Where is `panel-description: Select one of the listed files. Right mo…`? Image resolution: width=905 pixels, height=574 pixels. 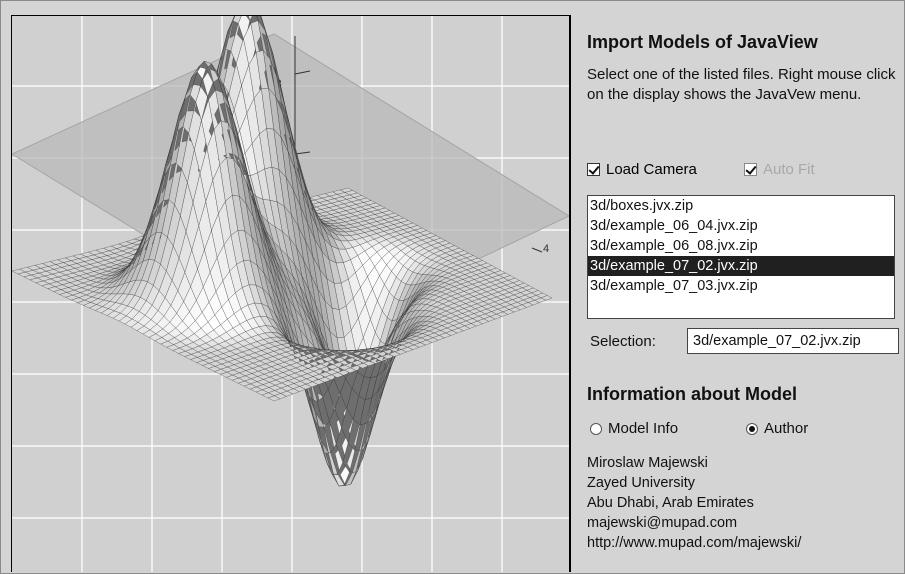 panel-description: Select one of the listed files. Right mo… is located at coordinates (741, 84).